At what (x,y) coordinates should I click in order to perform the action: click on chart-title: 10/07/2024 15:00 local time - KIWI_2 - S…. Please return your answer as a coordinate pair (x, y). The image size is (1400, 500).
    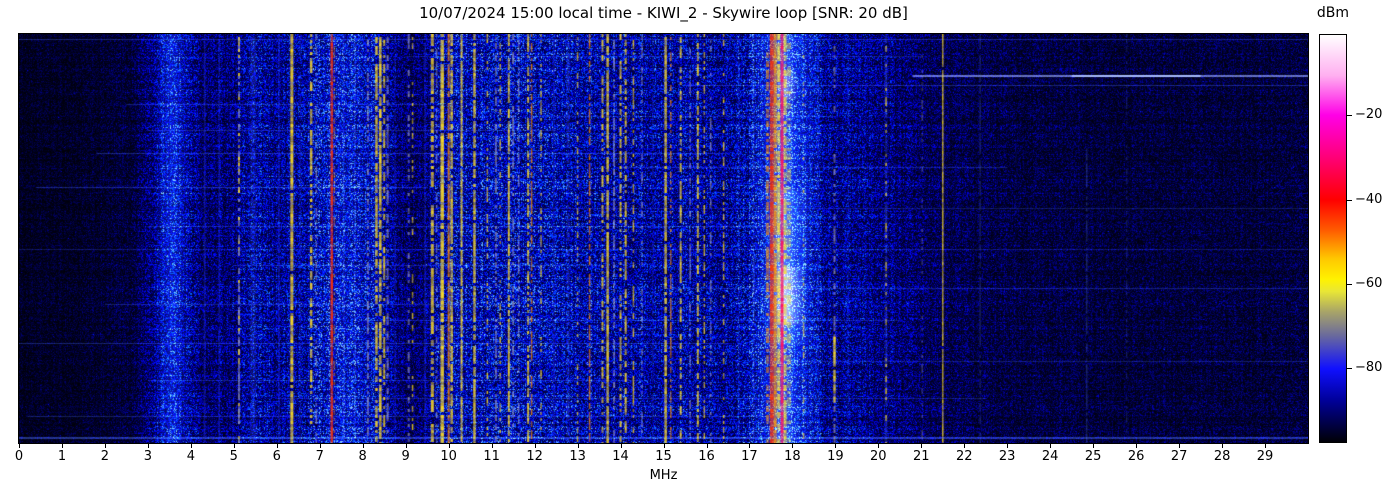
    Looking at the image, I should click on (663, 13).